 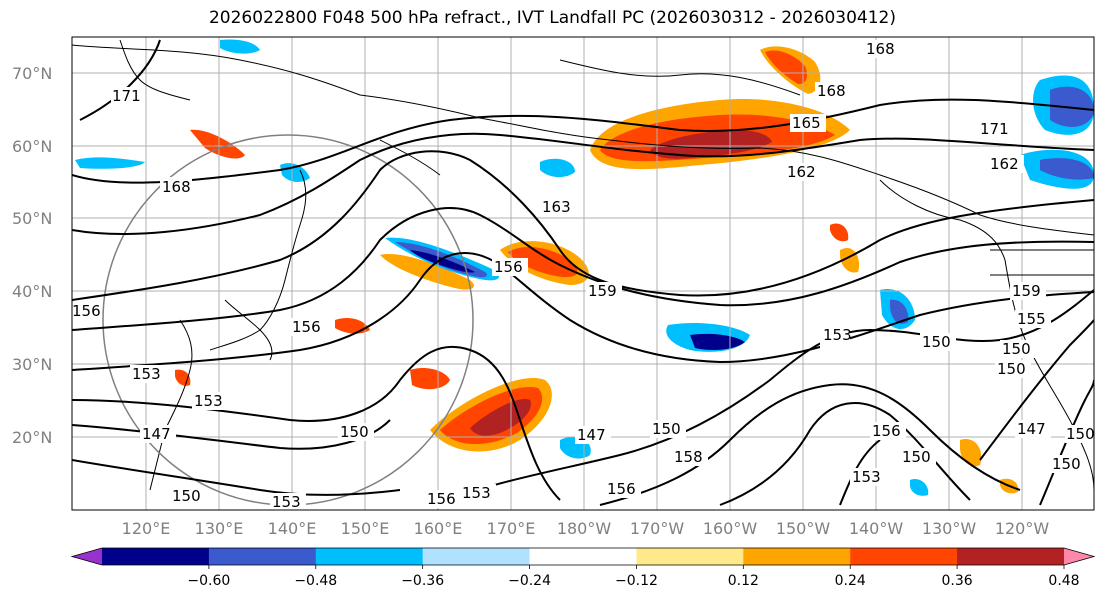 I want to click on colorbar-tick-label: −0.24, so click(x=529, y=581).